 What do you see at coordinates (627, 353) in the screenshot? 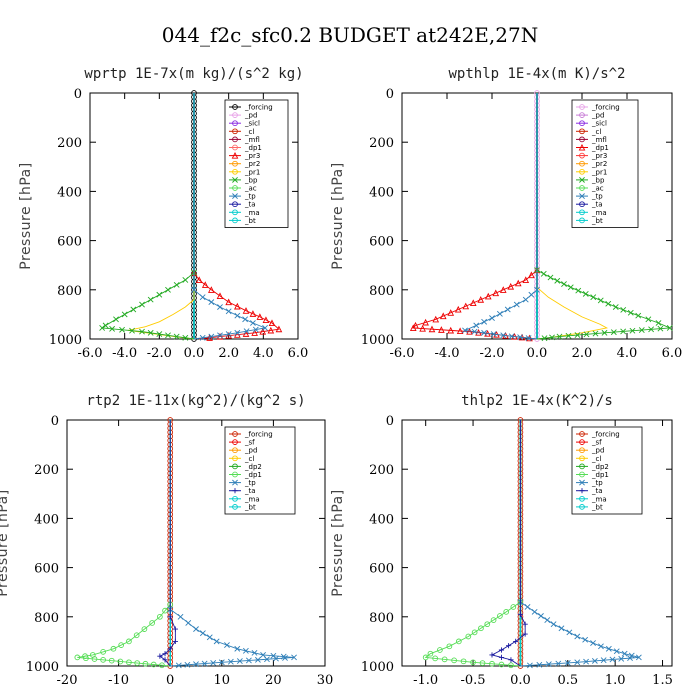
I see `x-tick-label: 4.0` at bounding box center [627, 353].